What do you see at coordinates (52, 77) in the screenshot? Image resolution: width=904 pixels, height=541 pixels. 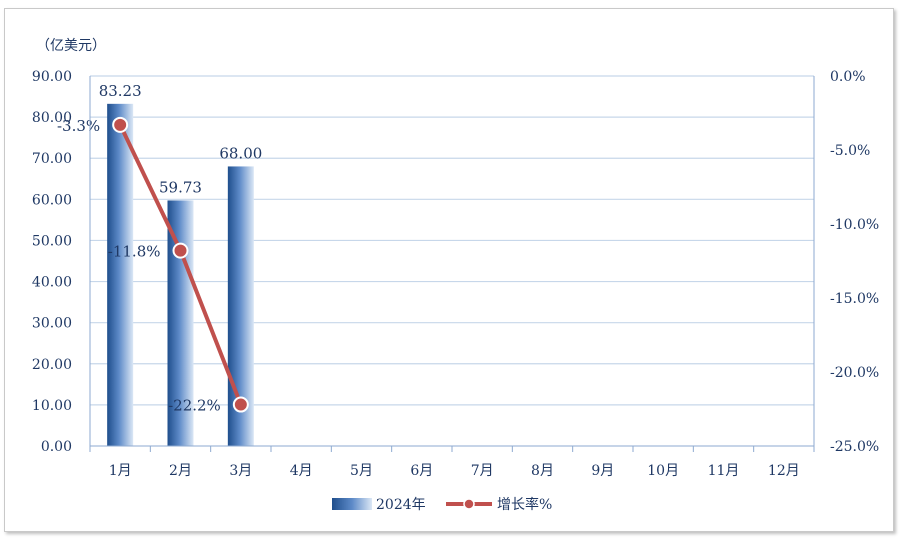 I see `y-left-tick-label: 90.00` at bounding box center [52, 77].